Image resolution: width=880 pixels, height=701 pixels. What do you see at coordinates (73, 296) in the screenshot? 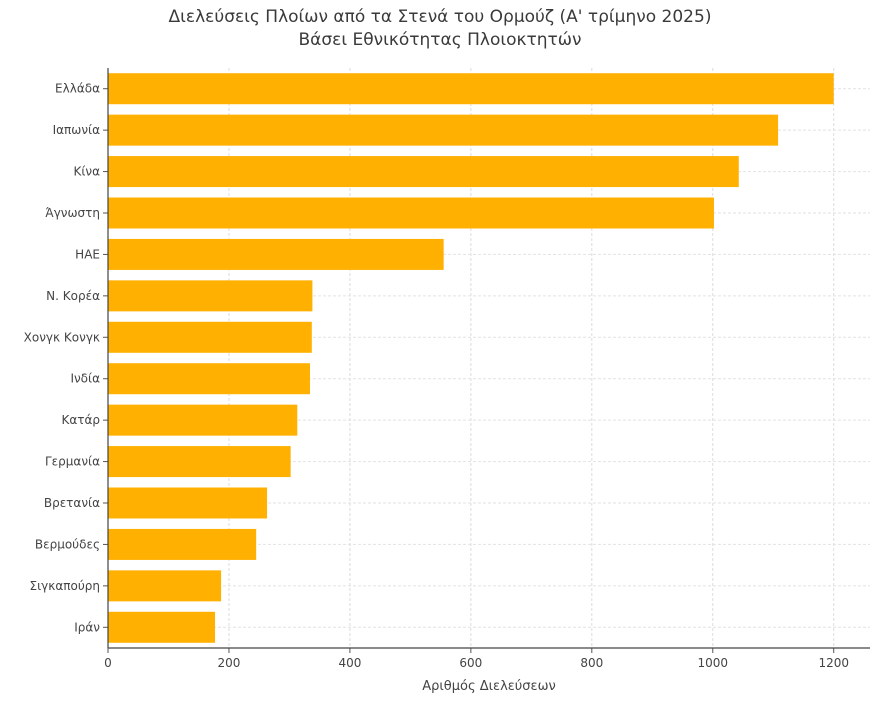
I see `y-tick-label: Ν. Κορέα` at bounding box center [73, 296].